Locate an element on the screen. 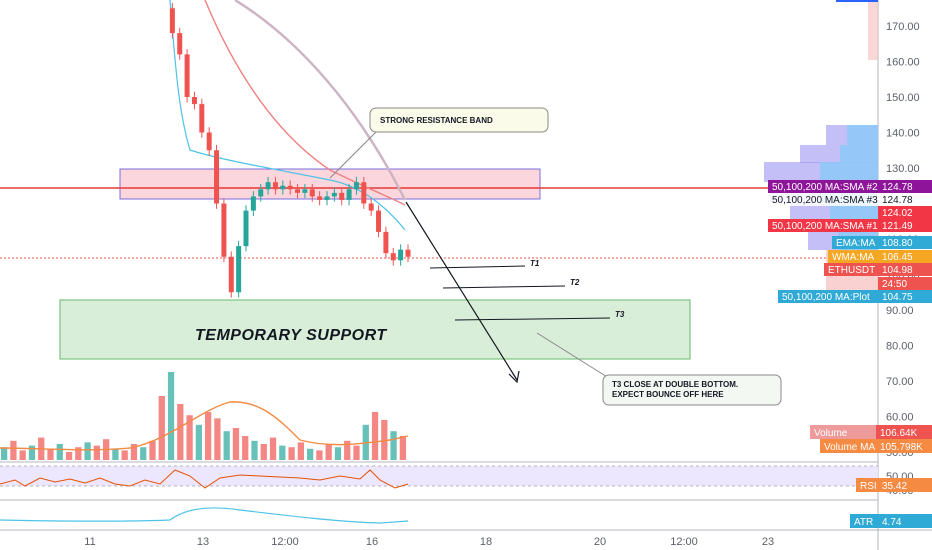  resistance-annotation: STRONG RESISTANCE BAND is located at coordinates (439, 143).